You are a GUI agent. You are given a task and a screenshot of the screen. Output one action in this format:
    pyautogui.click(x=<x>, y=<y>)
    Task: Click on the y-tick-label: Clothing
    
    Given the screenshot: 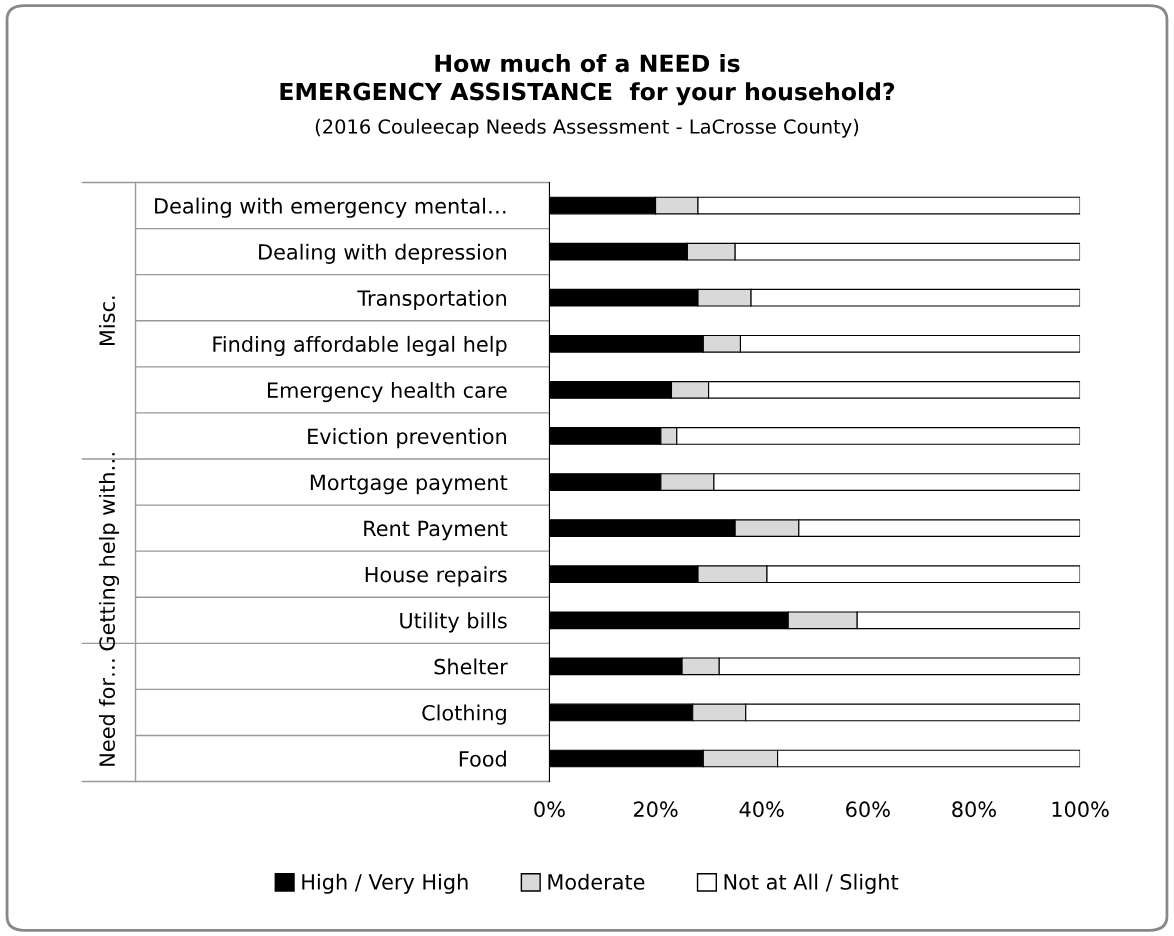 What is the action you would take?
    pyautogui.click(x=464, y=714)
    